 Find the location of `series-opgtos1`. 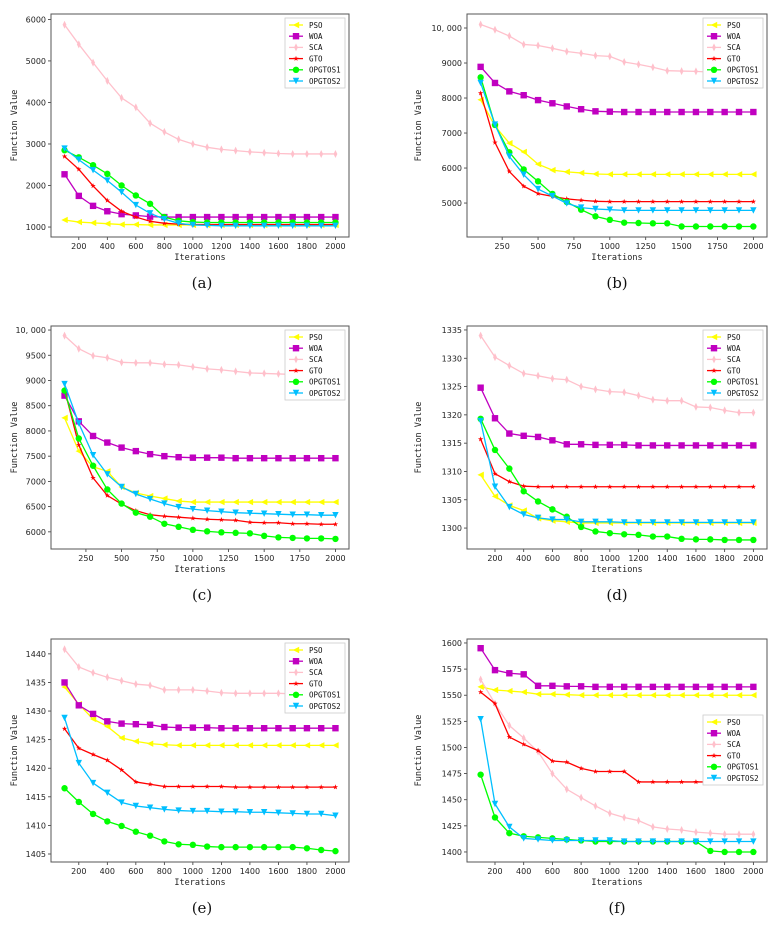

series-opgtos1 is located at coordinates (617, 479).